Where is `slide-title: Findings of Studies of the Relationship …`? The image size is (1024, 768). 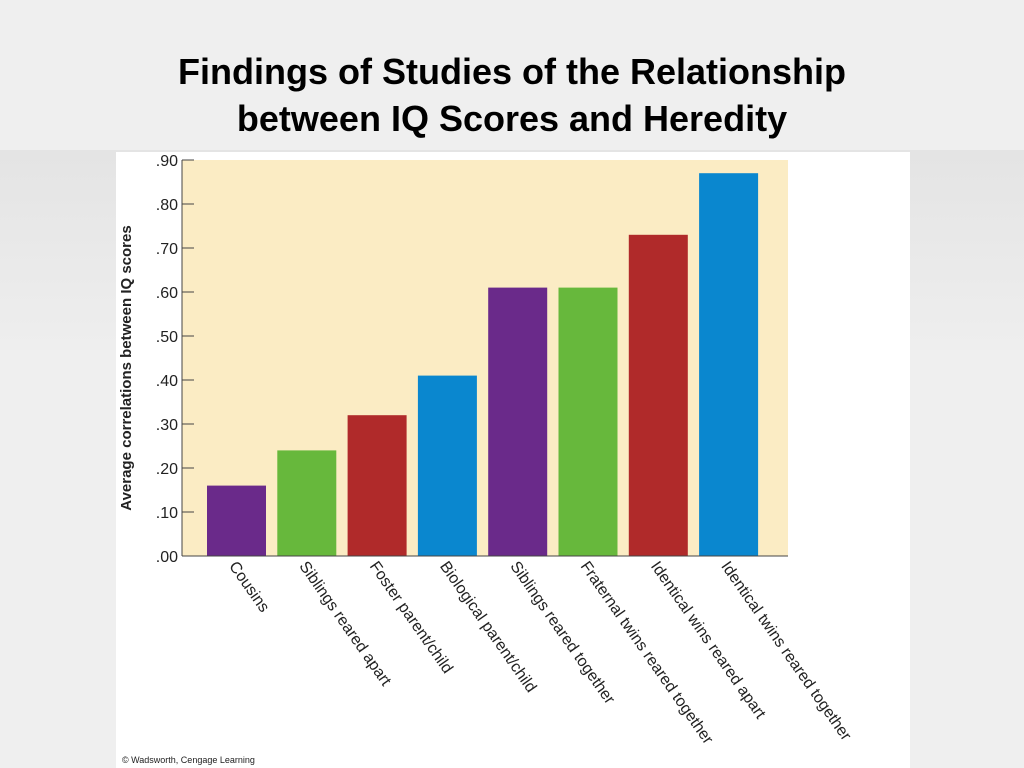
slide-title: Findings of Studies of the Relationship … is located at coordinates (512, 95).